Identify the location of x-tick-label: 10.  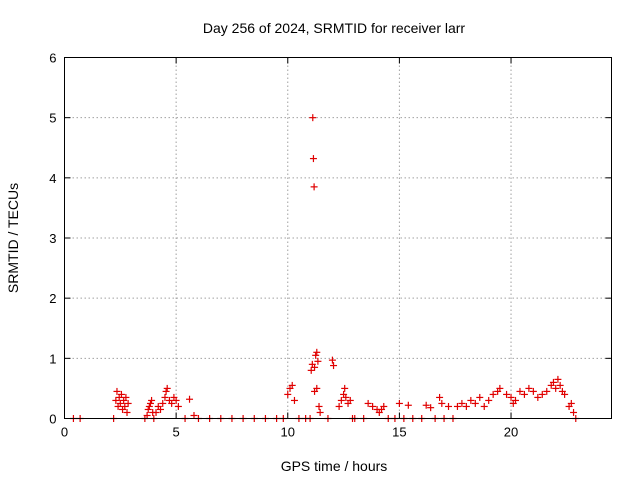
(288, 432).